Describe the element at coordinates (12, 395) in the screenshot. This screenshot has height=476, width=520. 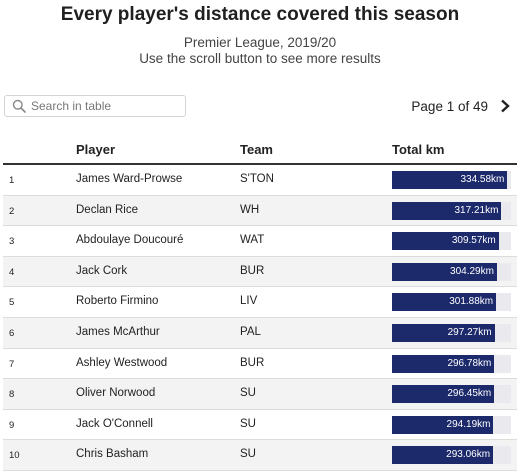
I see `rank-cell: 8` at that location.